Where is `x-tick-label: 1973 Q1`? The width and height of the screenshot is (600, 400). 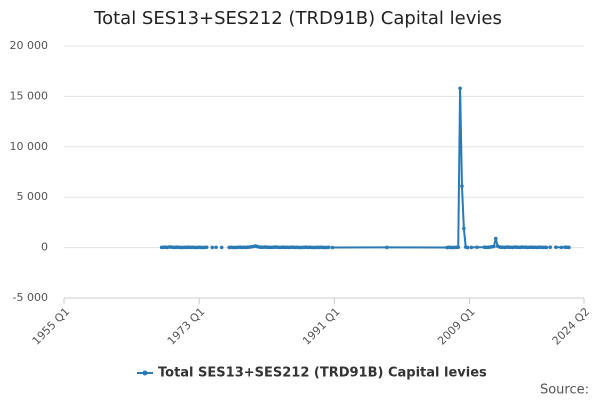 x-tick-label: 1973 Q1 is located at coordinates (186, 326).